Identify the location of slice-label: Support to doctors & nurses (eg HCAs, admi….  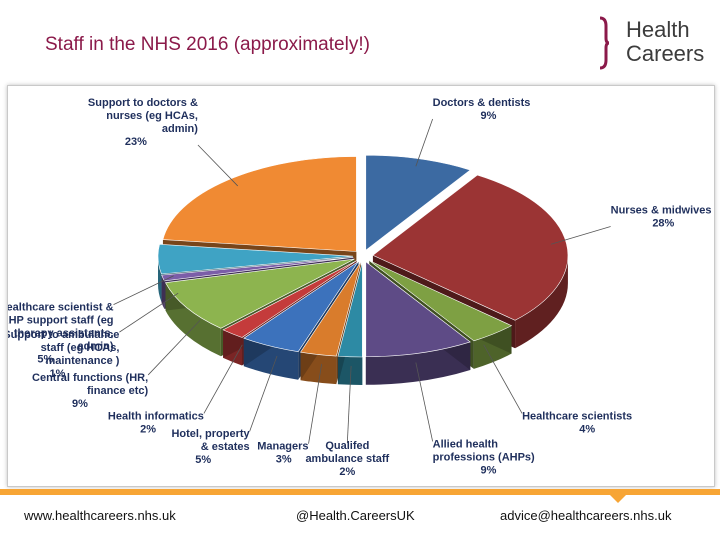
(143, 122).